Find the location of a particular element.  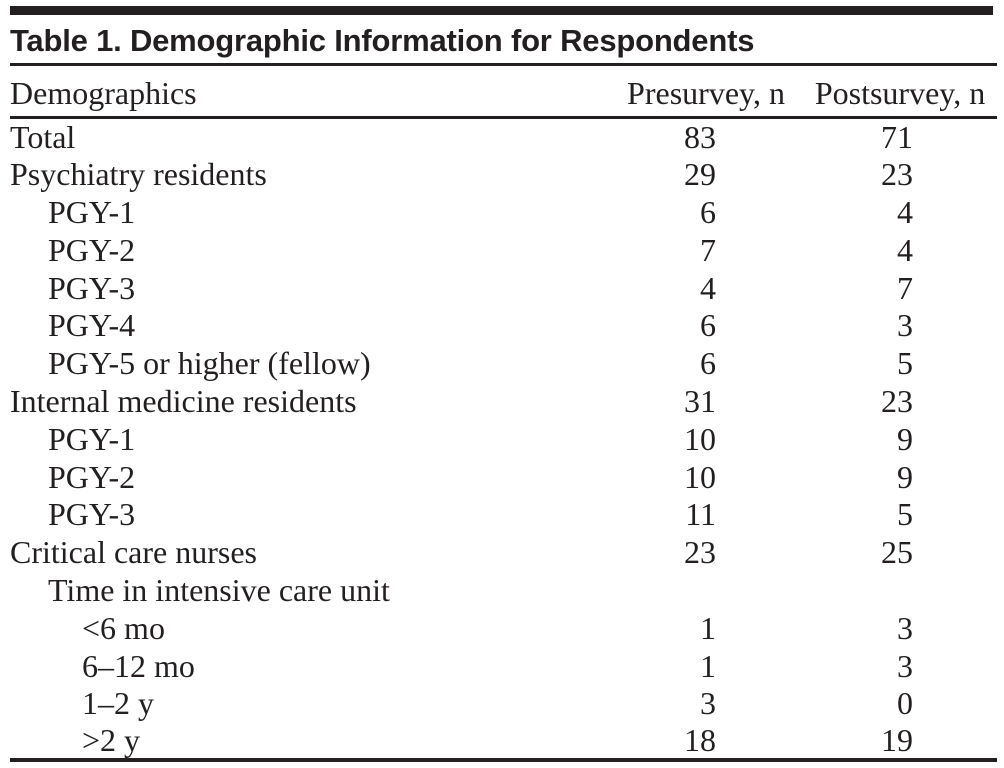

table-row: PGY-5 or higher (fellow) 6 5 is located at coordinates (503, 363).